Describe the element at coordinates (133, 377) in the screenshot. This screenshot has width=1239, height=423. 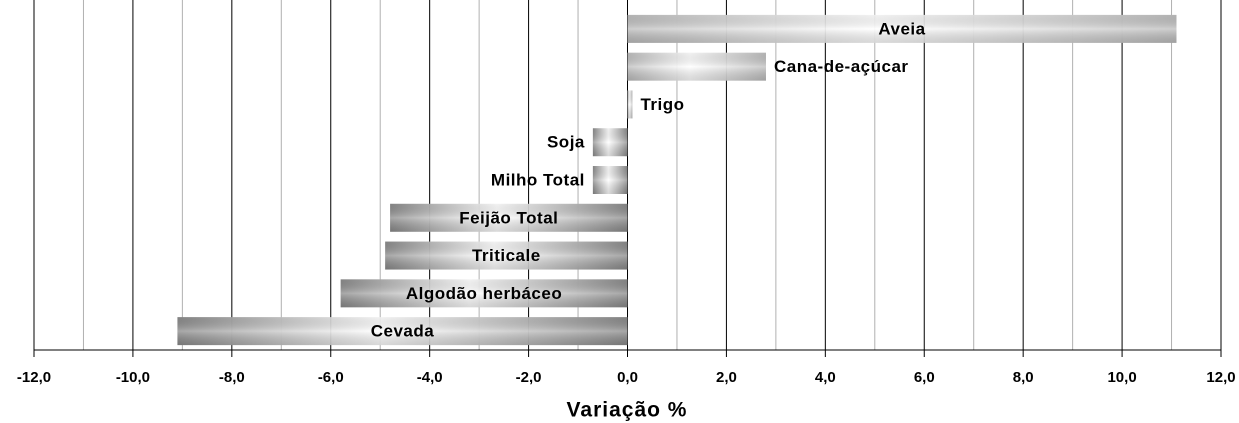
I see `x-tick-label: -10,0` at that location.